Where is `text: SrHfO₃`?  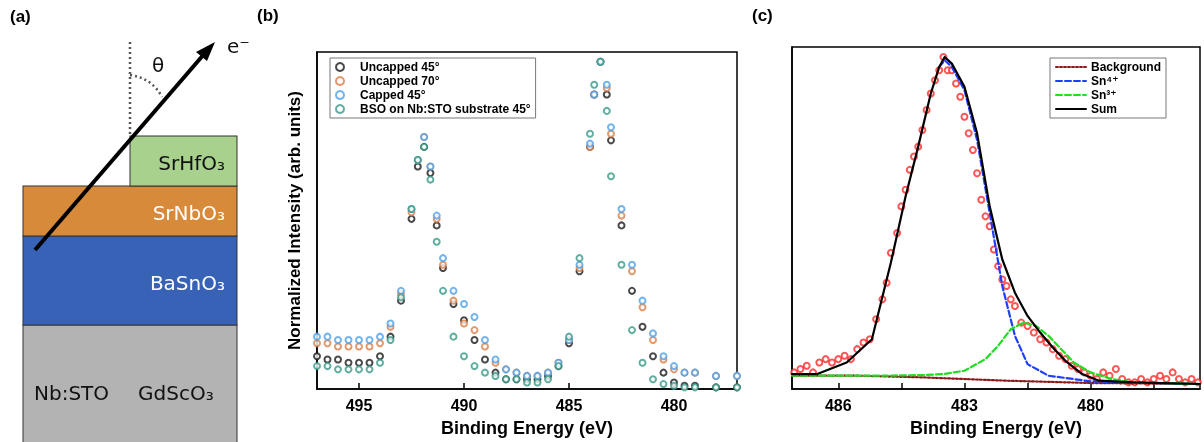
text: SrHfO₃ is located at coordinates (191, 163).